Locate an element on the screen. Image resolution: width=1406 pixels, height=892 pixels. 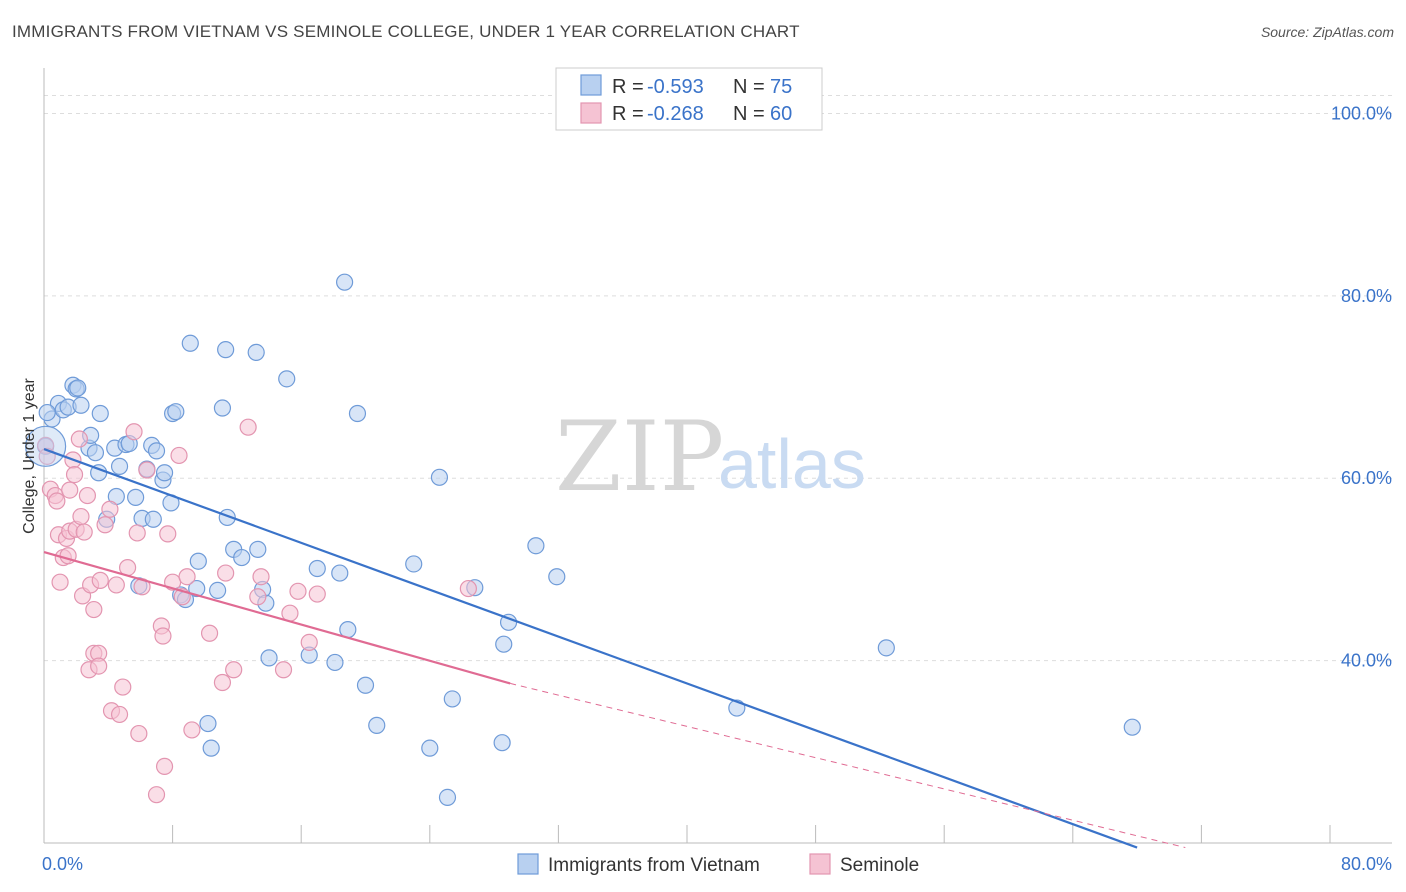
stats-swatch-seminole is located at coordinates (591, 113).